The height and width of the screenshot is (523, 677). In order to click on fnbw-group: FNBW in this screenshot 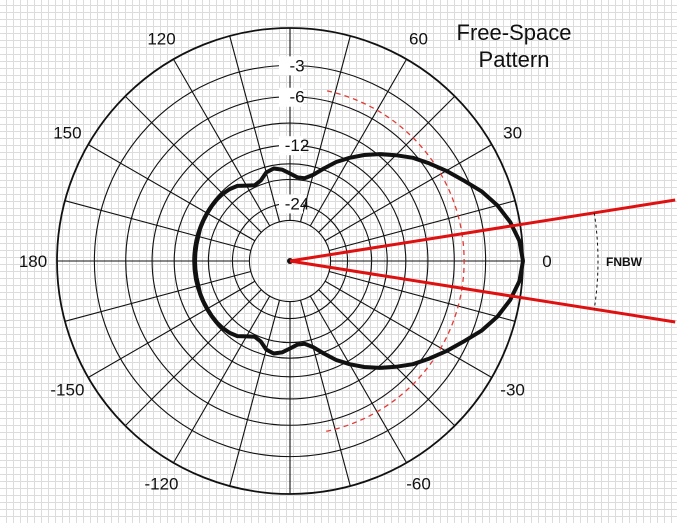, I will do `click(482, 261)`.